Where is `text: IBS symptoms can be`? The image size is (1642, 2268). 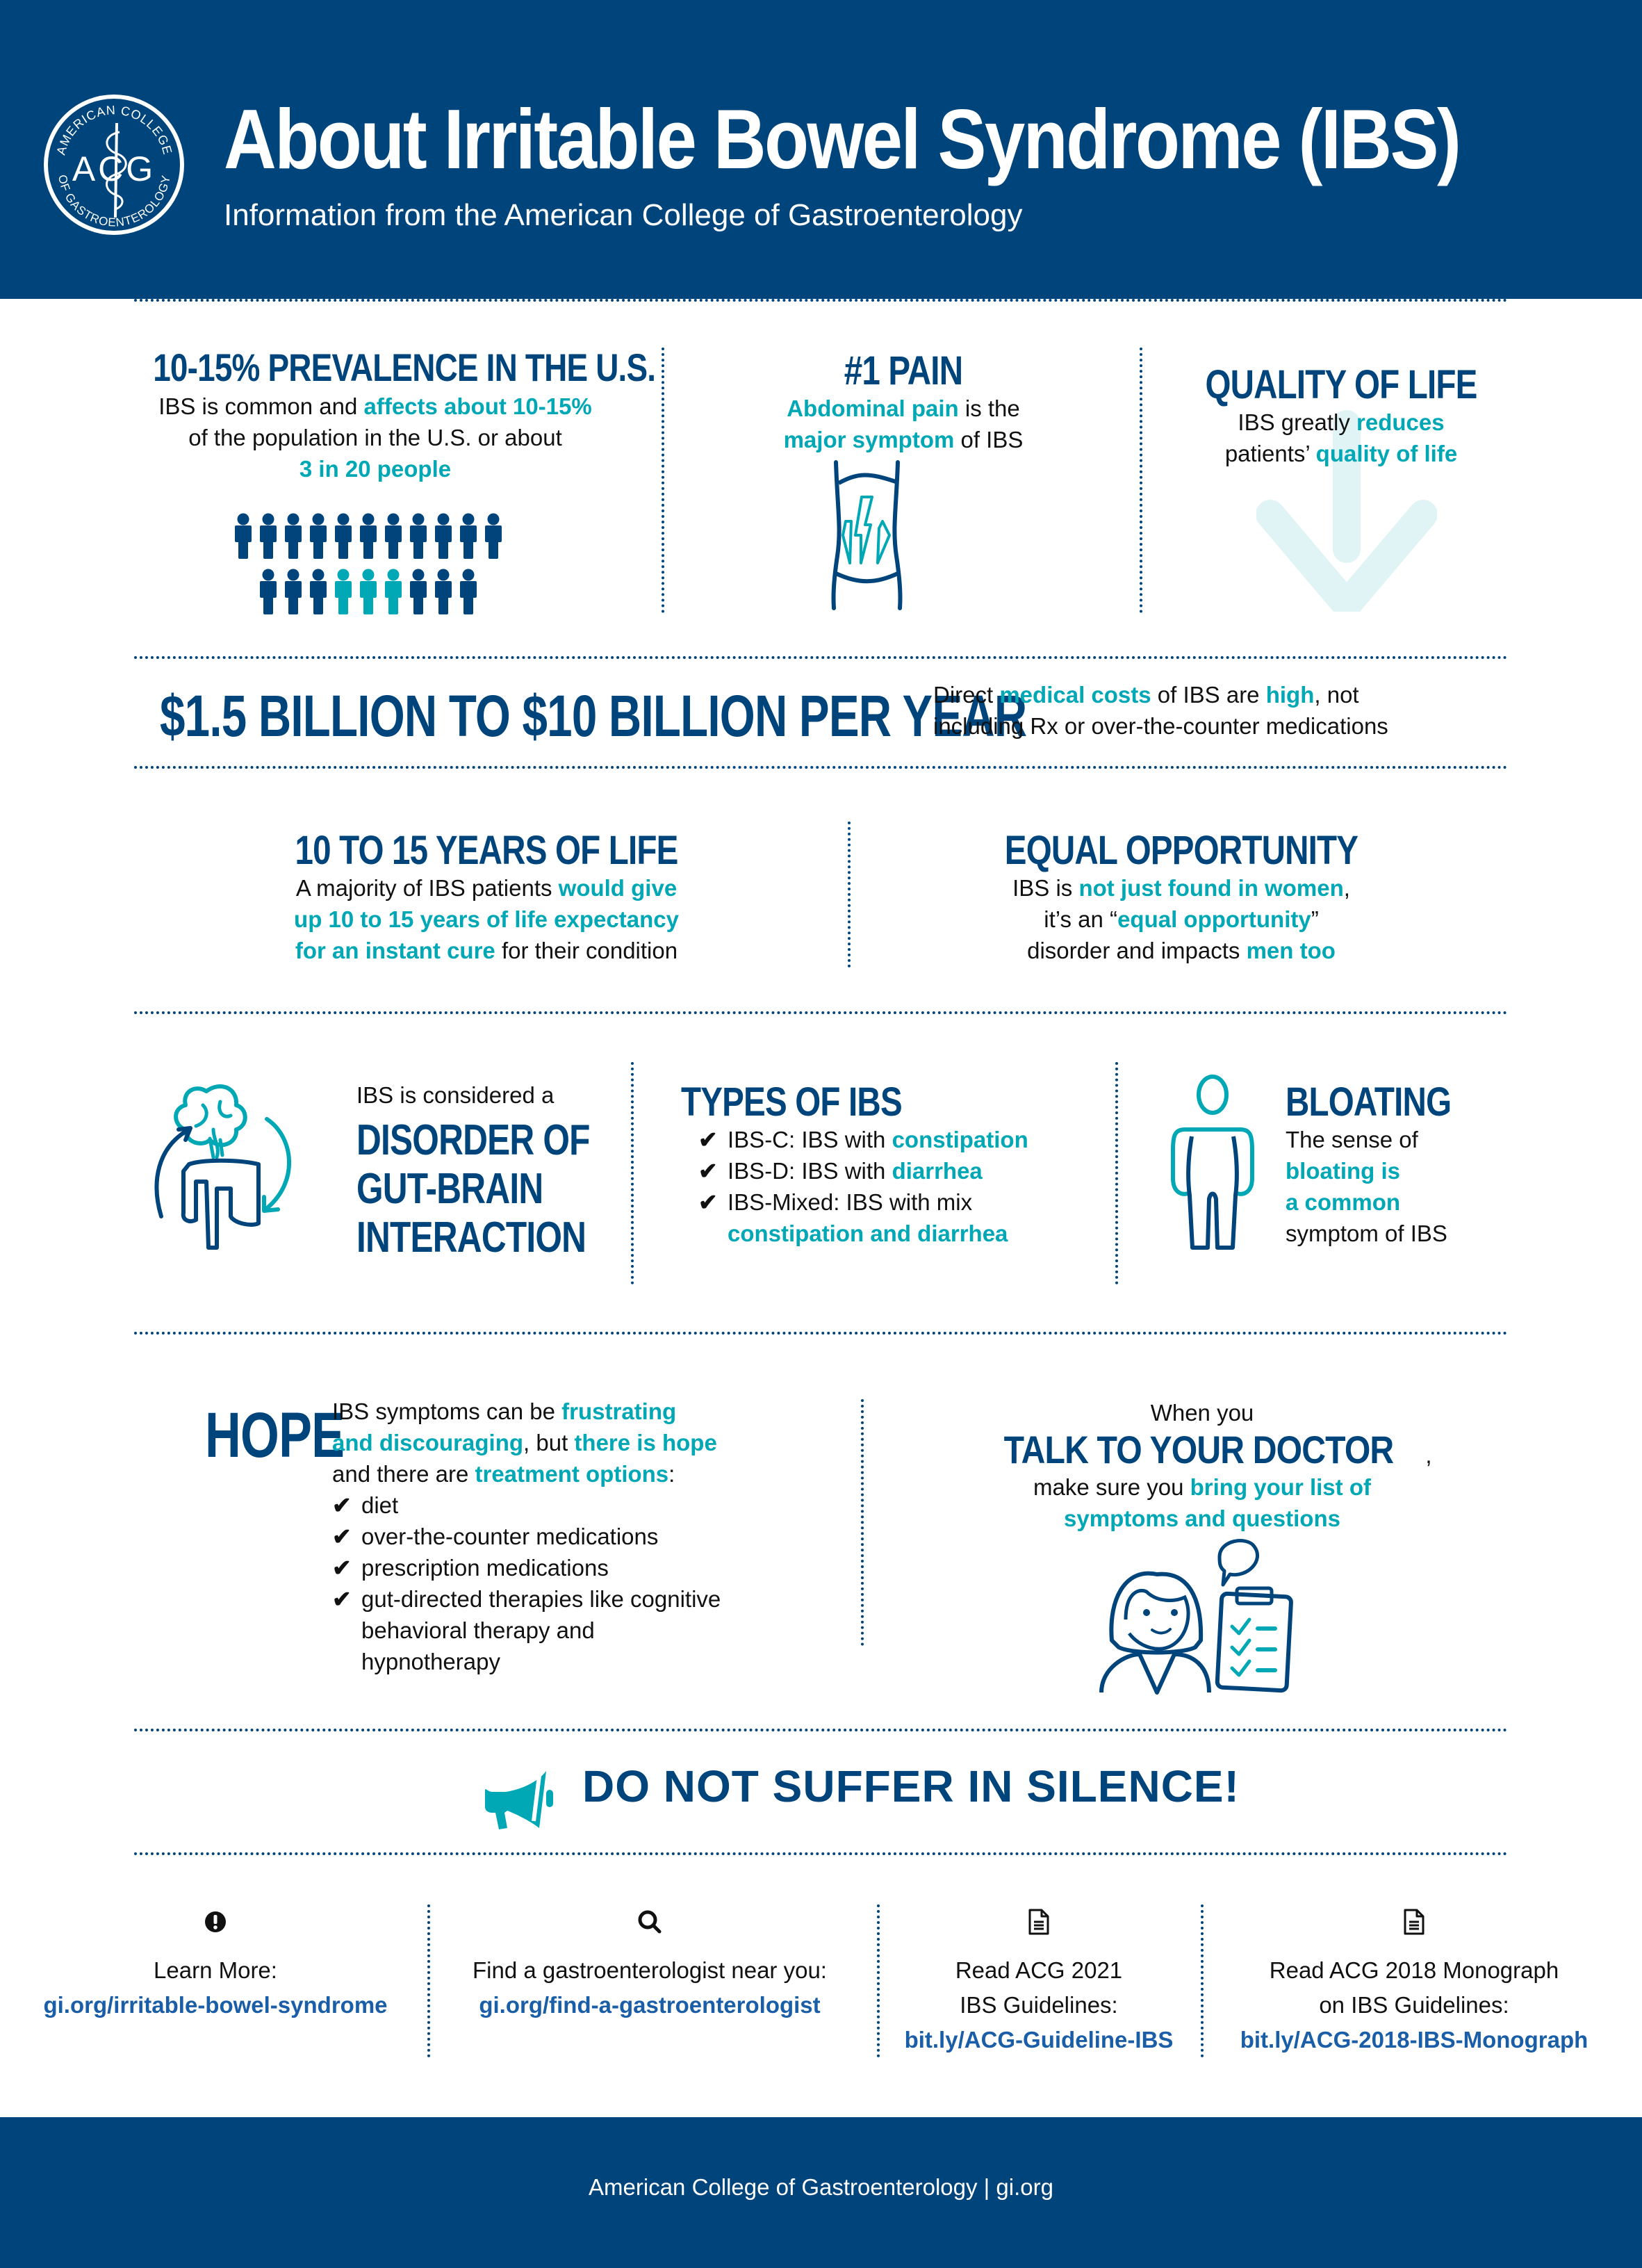
text: IBS symptoms can be is located at coordinates (447, 1411).